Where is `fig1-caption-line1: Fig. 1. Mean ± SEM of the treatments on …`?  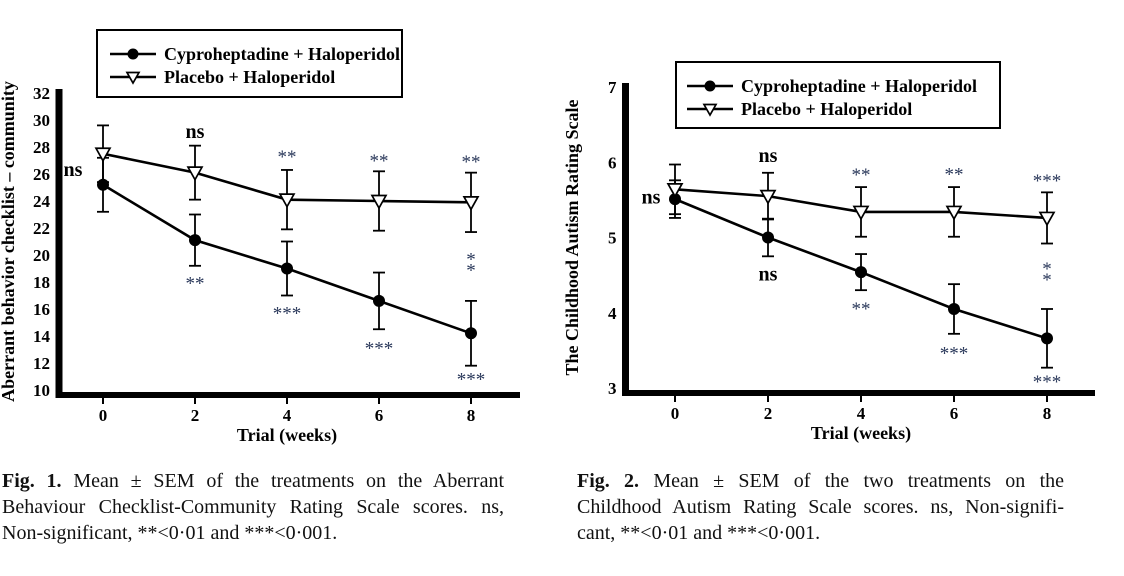 fig1-caption-line1: Fig. 1. Mean ± SEM of the treatments on … is located at coordinates (253, 481).